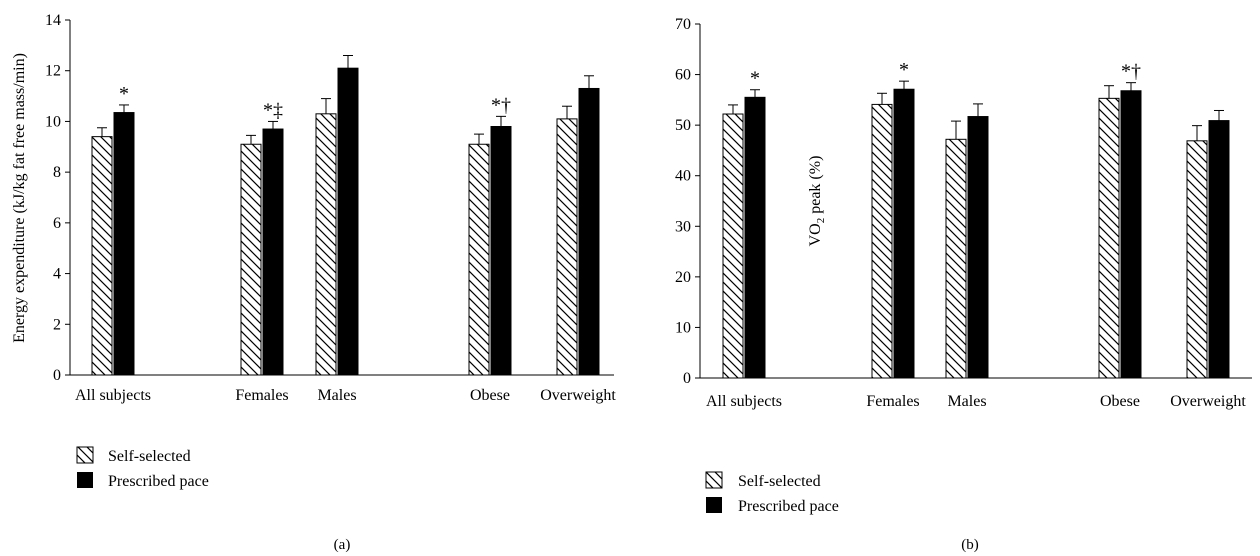 Image resolution: width=1260 pixels, height=556 pixels. I want to click on panel-b-y-tick-label: 10, so click(683, 327).